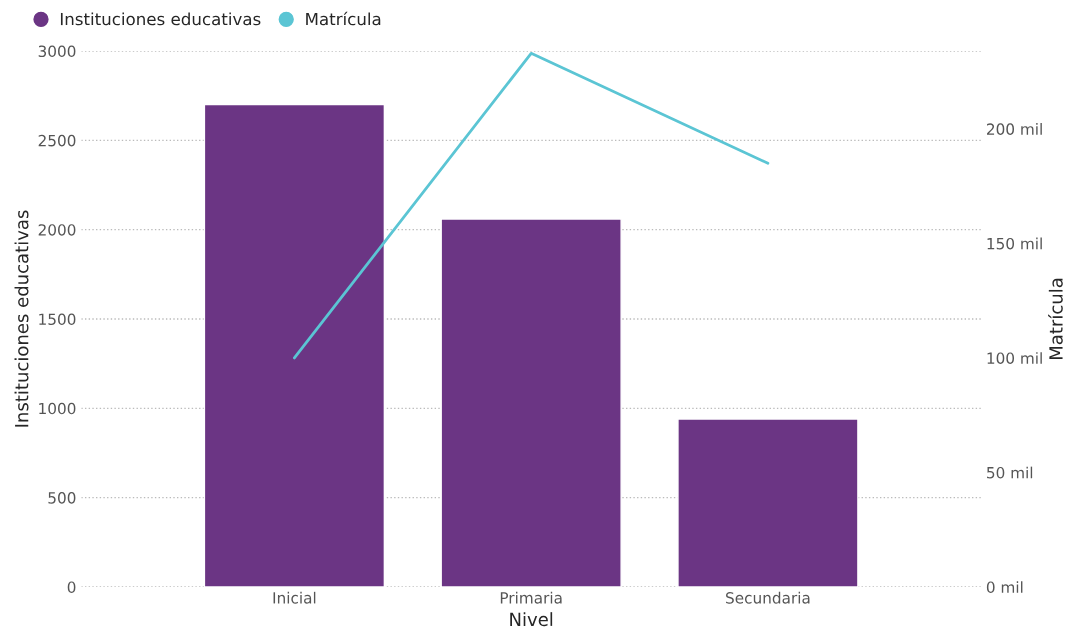  I want to click on y2-tick-label: 0 mil, so click(1004, 587).